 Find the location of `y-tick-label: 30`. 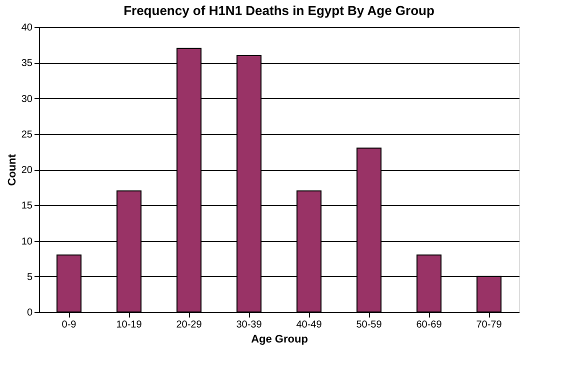

y-tick-label: 30 is located at coordinates (27, 99).